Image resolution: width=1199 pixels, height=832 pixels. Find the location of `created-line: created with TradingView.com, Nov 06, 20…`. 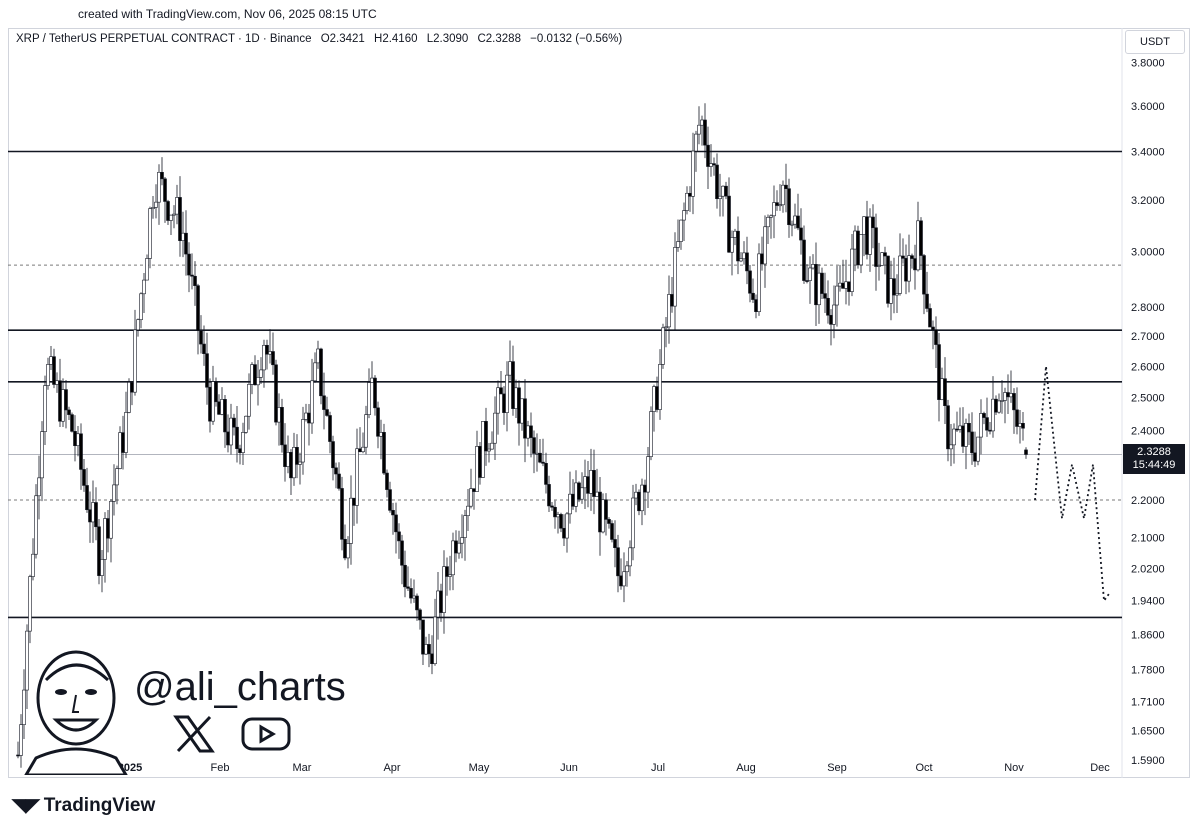

created-line: created with TradingView.com, Nov 06, 20… is located at coordinates (227, 14).